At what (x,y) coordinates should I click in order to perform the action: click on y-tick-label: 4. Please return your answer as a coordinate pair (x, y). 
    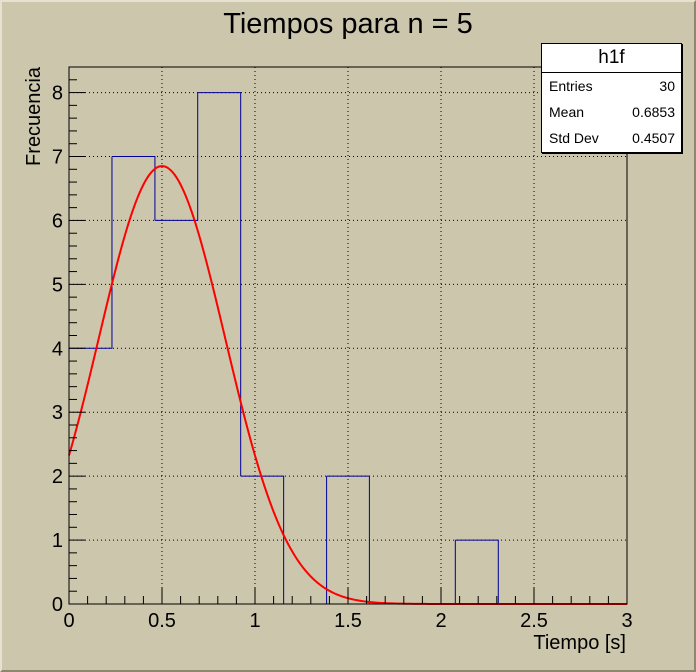
    Looking at the image, I should click on (57, 349).